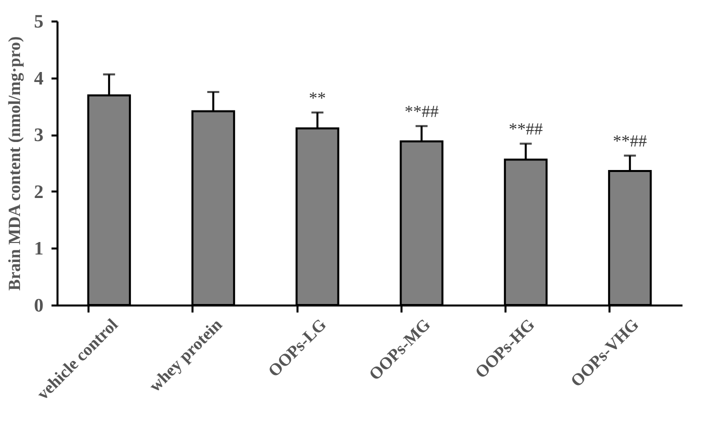 This screenshot has width=714, height=433. I want to click on y-tick-label: 4, so click(39, 79).